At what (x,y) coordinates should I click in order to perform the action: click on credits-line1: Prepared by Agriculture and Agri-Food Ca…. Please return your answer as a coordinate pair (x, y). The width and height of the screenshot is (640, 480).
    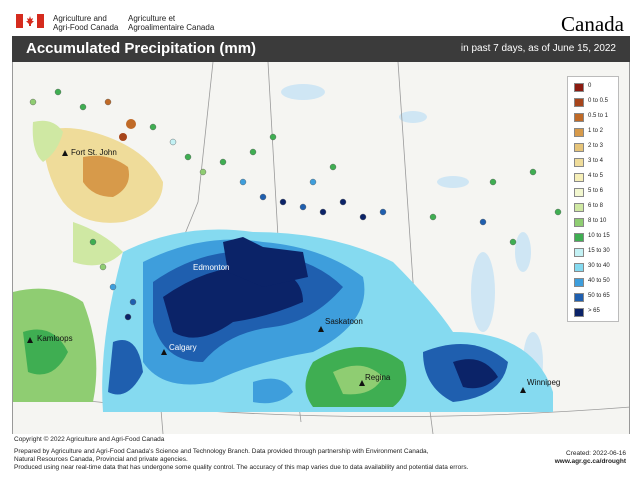
    Looking at the image, I should click on (221, 451).